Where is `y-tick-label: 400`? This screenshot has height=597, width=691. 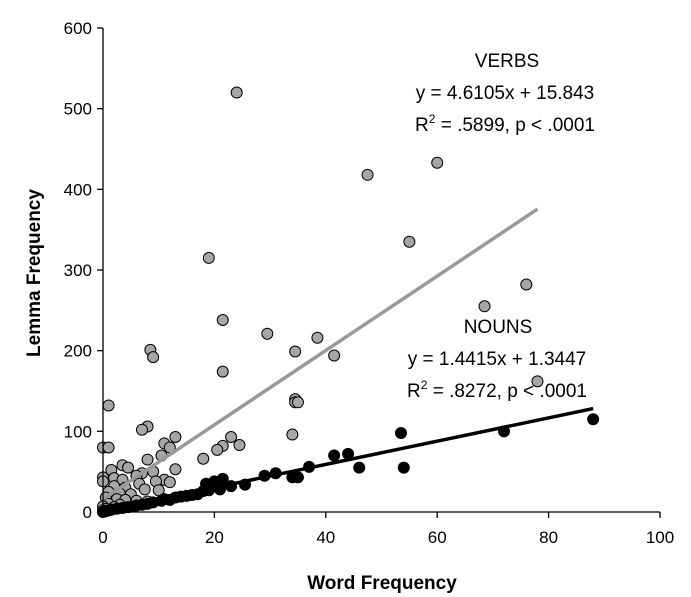
y-tick-label: 400 is located at coordinates (78, 189).